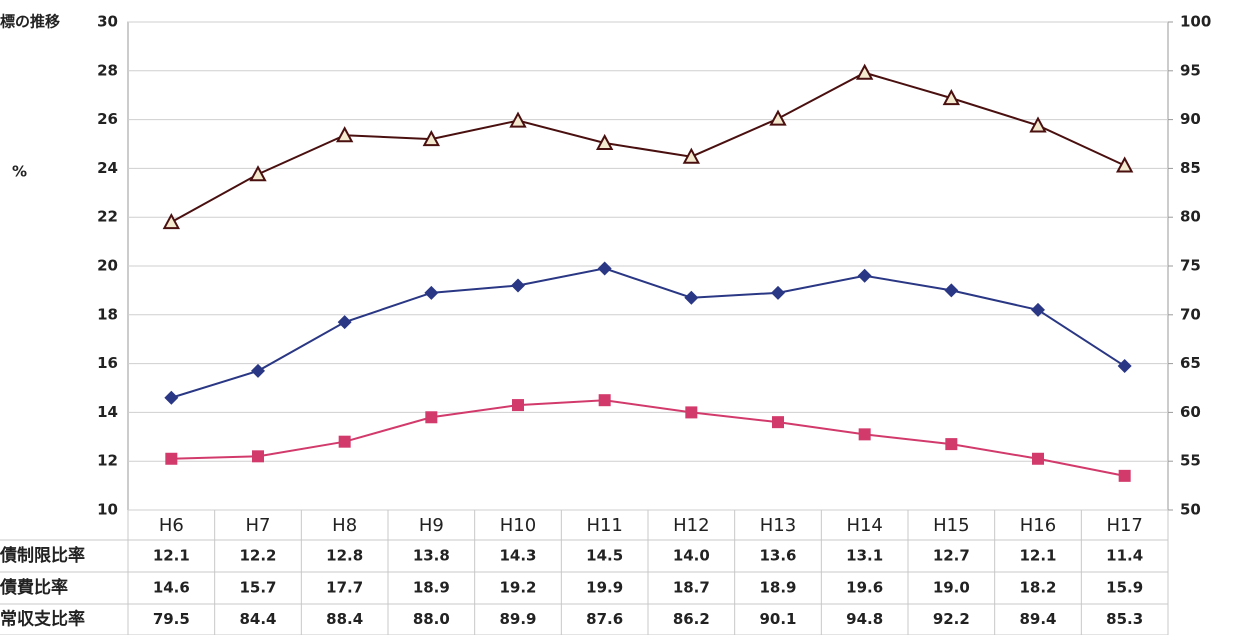  What do you see at coordinates (1124, 619) in the screenshot?
I see `table-value: 85.3` at bounding box center [1124, 619].